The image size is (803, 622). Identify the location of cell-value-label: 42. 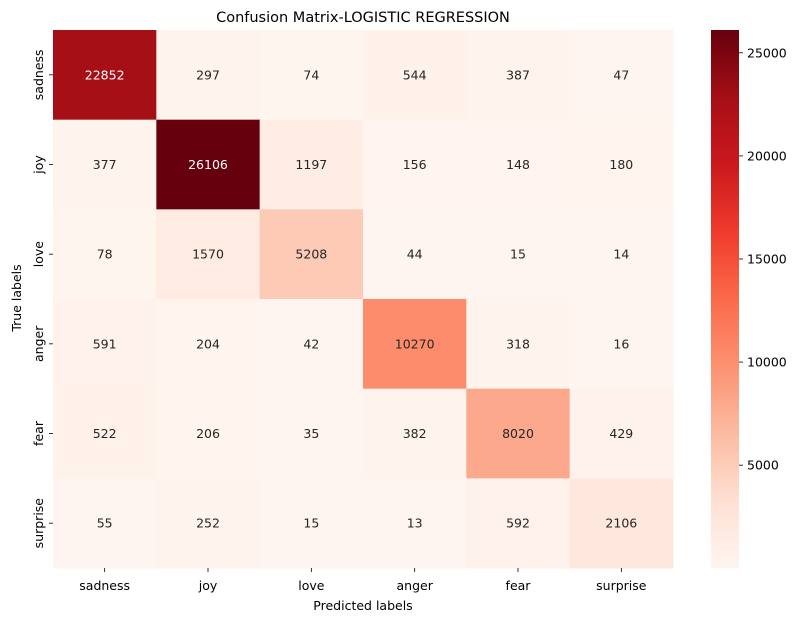
(311, 343).